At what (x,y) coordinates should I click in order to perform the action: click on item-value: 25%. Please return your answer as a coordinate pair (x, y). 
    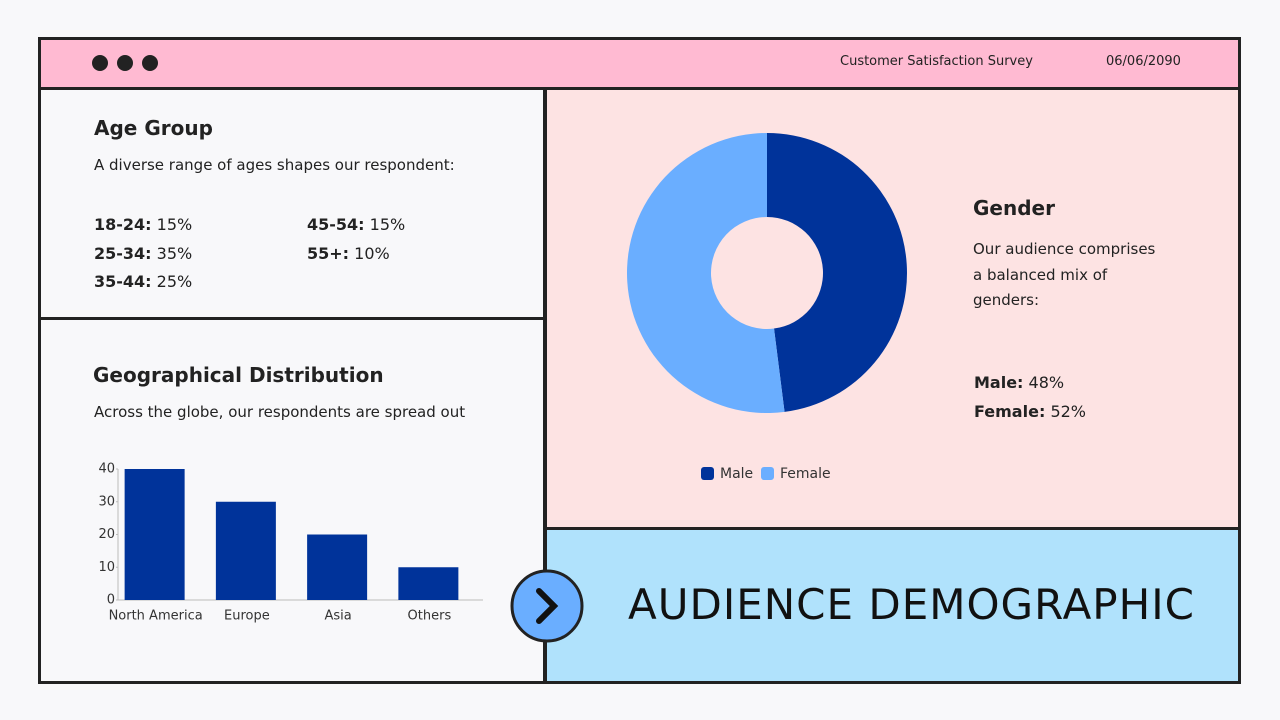
    Looking at the image, I should click on (174, 281).